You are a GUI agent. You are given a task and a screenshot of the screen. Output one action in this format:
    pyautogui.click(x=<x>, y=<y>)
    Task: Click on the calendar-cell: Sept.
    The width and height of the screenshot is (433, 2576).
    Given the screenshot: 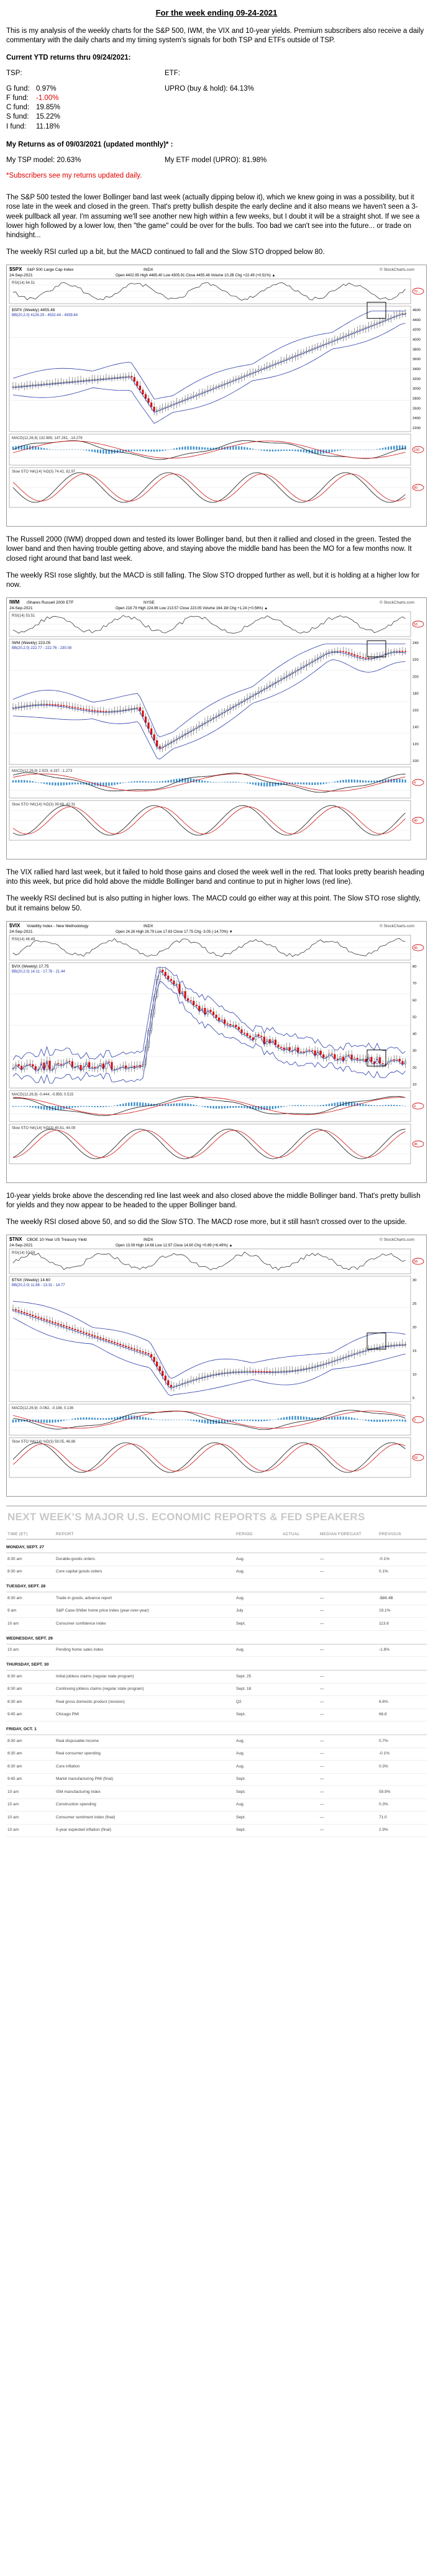 What is the action you would take?
    pyautogui.click(x=241, y=1779)
    